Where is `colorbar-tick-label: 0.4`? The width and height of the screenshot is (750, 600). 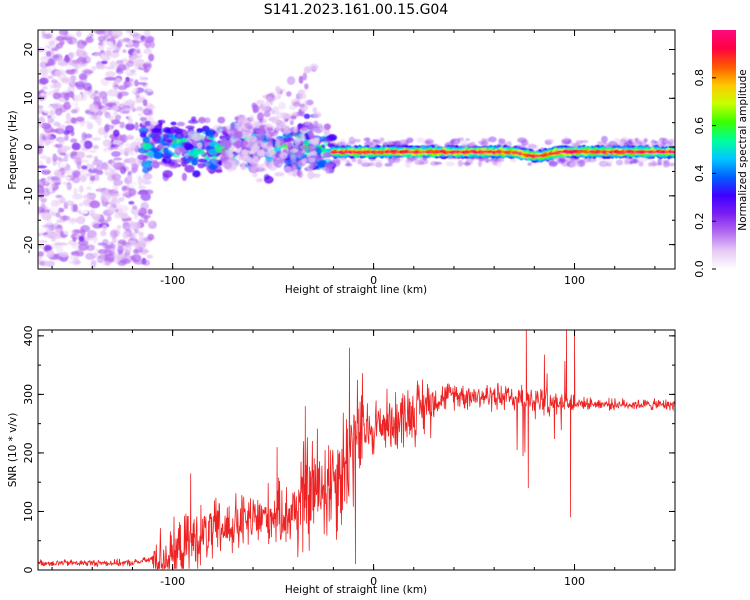 colorbar-tick-label: 0.4 is located at coordinates (699, 174).